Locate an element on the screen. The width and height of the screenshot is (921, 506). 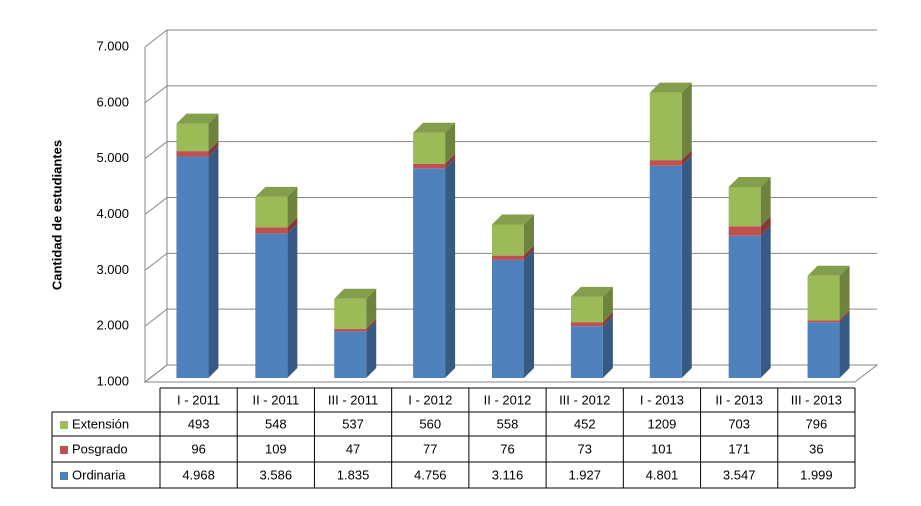
table-cell: 109 is located at coordinates (276, 448).